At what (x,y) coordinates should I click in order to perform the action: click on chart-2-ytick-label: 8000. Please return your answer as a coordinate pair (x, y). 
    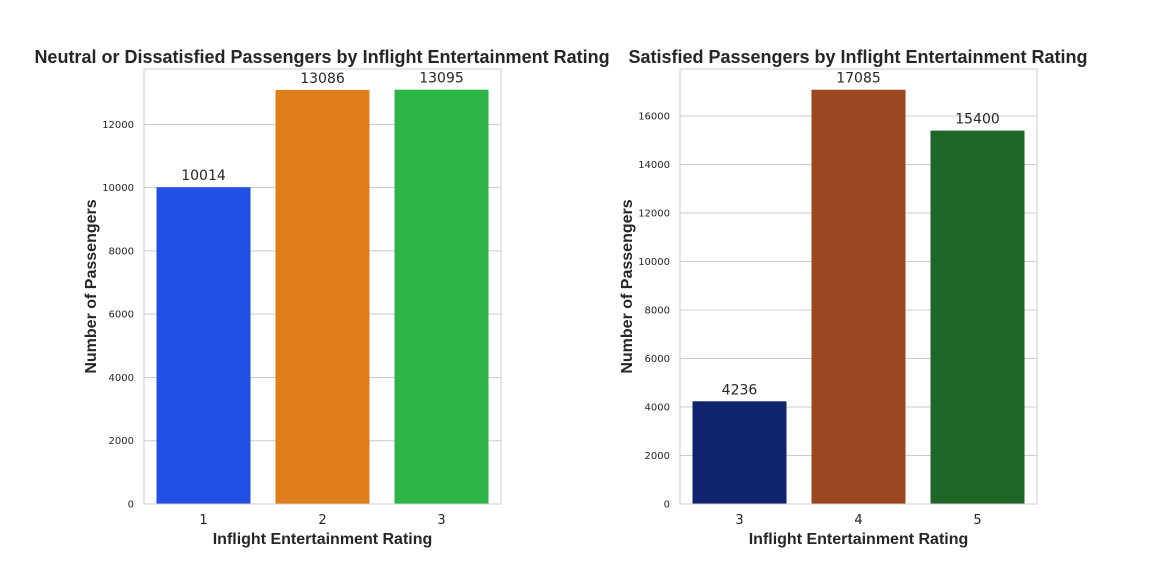
    Looking at the image, I should click on (657, 311).